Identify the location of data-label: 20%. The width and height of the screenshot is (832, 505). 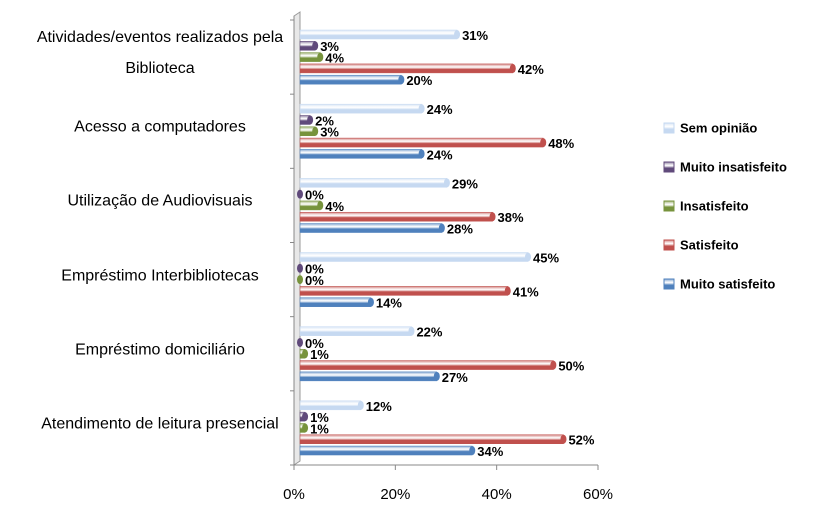
(419, 80).